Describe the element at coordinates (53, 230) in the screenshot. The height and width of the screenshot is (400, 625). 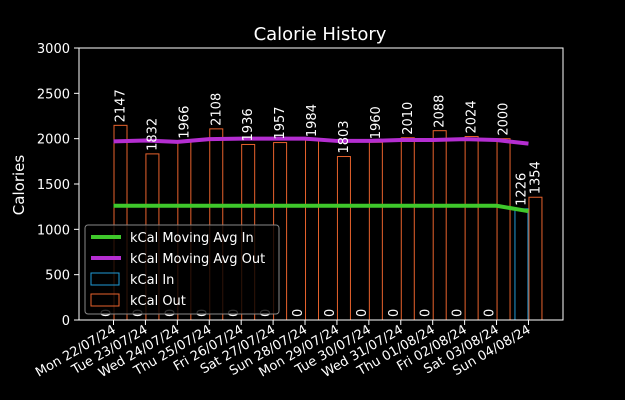
I see `y-tick-label: 1000` at that location.